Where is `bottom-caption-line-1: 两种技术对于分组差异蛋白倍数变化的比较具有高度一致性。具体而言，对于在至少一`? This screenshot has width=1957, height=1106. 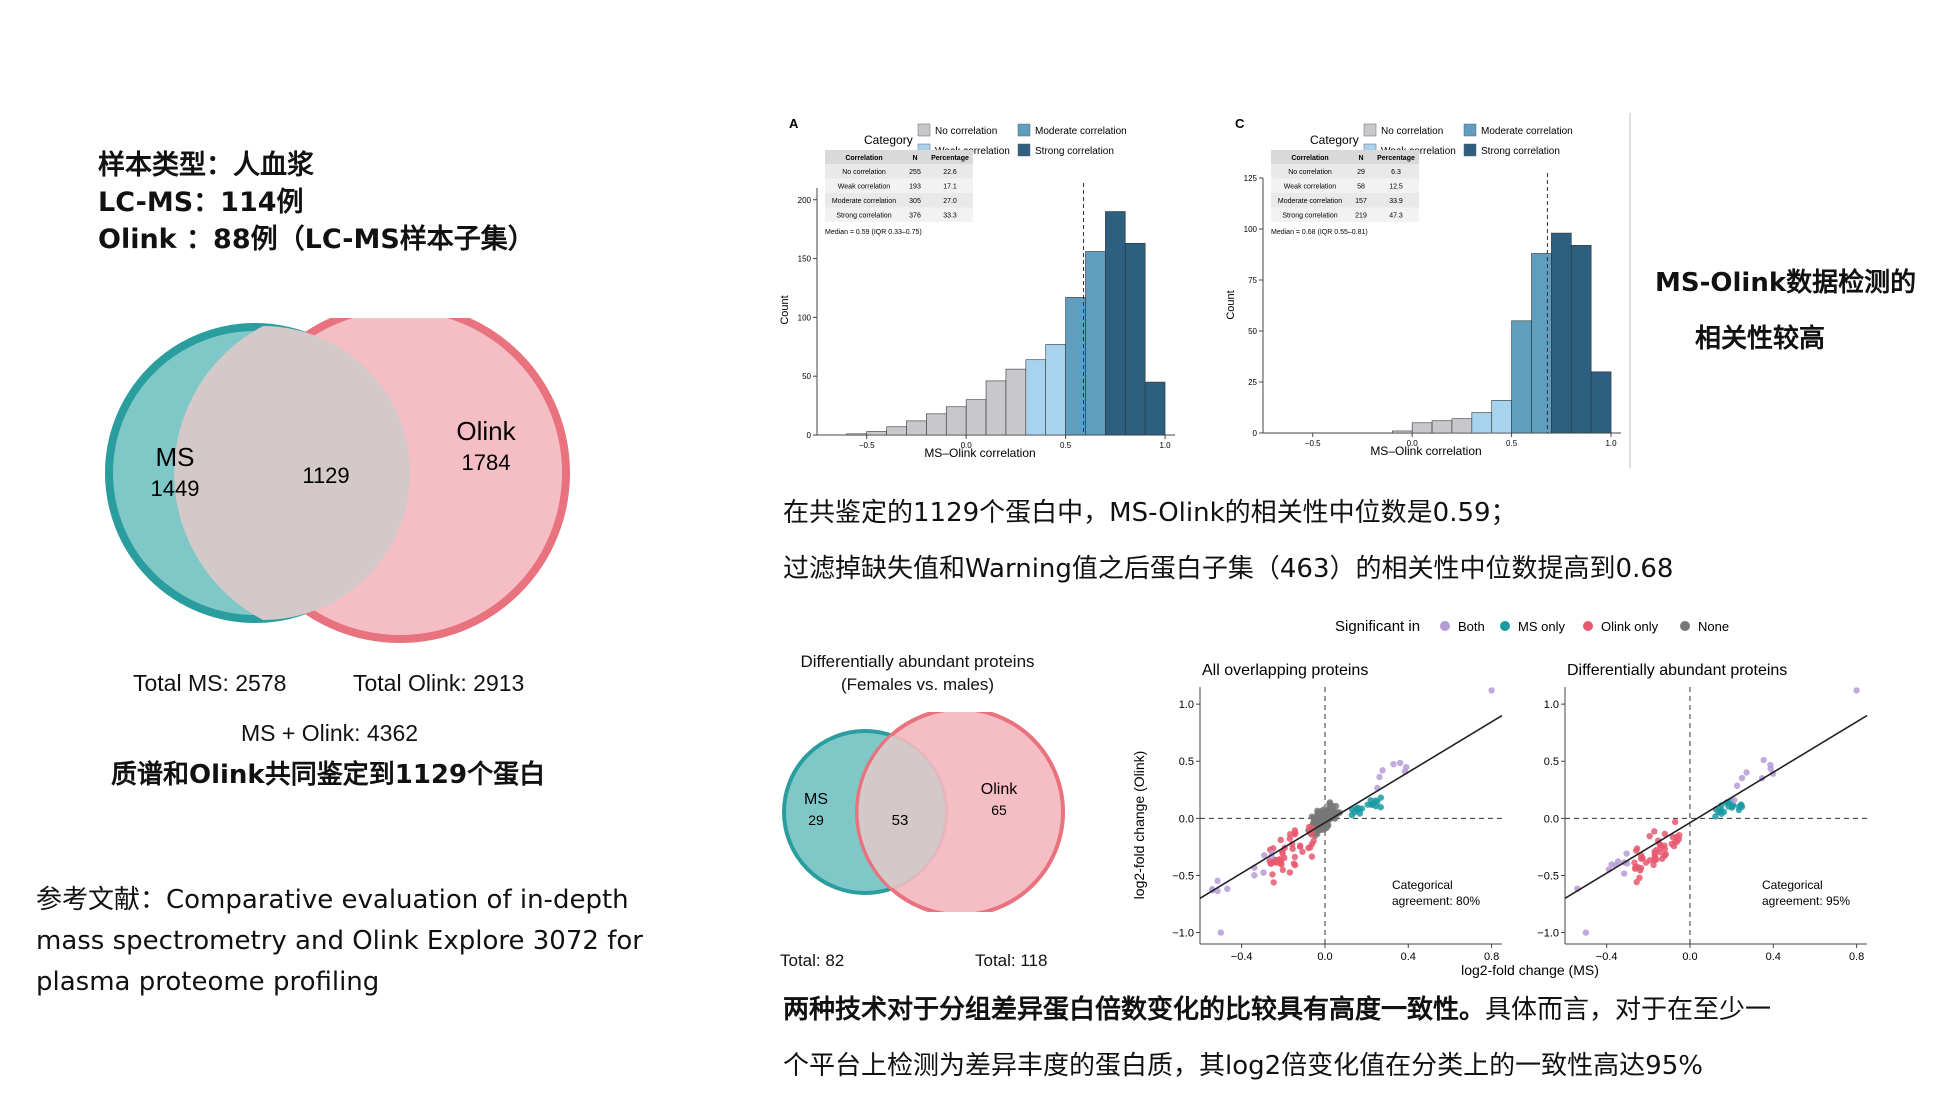
bottom-caption-line-1: 两种技术对于分组差异蛋白倍数变化的比较具有高度一致性。具体而言，对于在至少一 is located at coordinates (1277, 1010).